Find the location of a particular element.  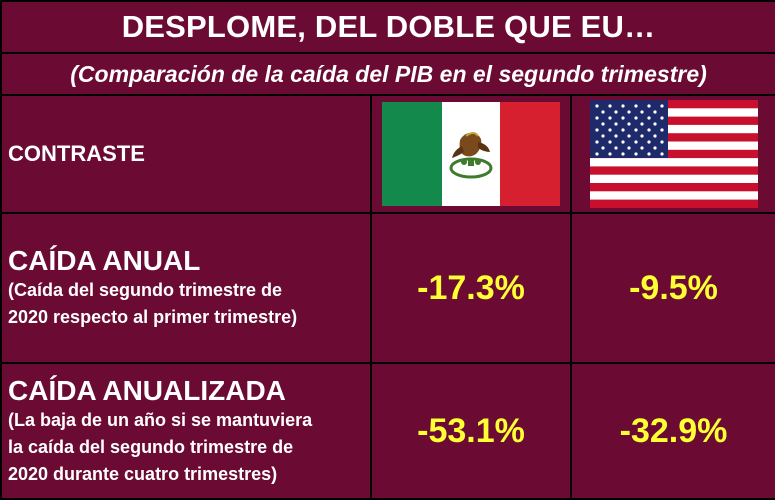

row-note-line: la caída del segundo trimestre de is located at coordinates (151, 446).